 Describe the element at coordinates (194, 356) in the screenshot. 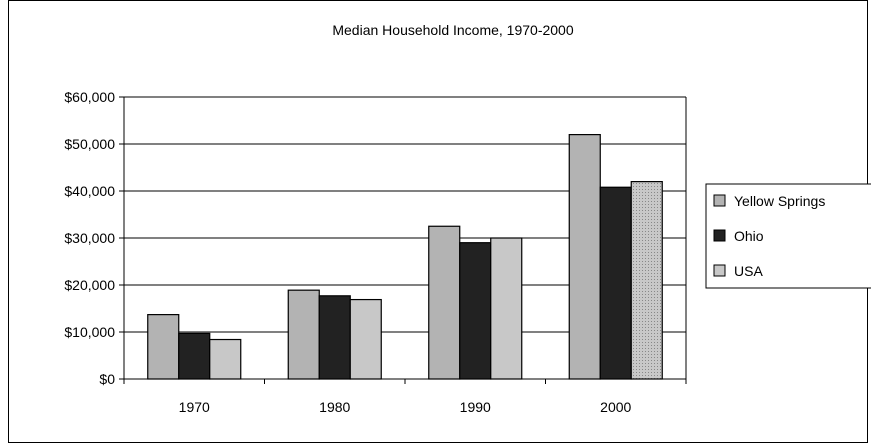

I see `bar-ohio-1970` at that location.